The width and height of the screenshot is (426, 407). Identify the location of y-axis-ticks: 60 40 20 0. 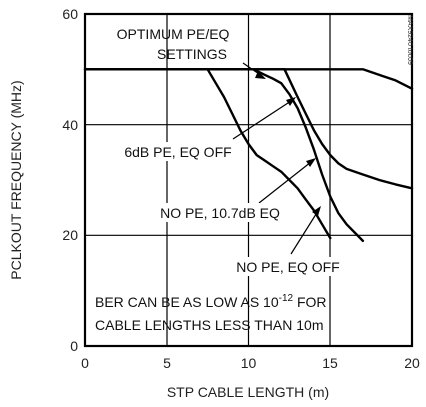
(70, 180).